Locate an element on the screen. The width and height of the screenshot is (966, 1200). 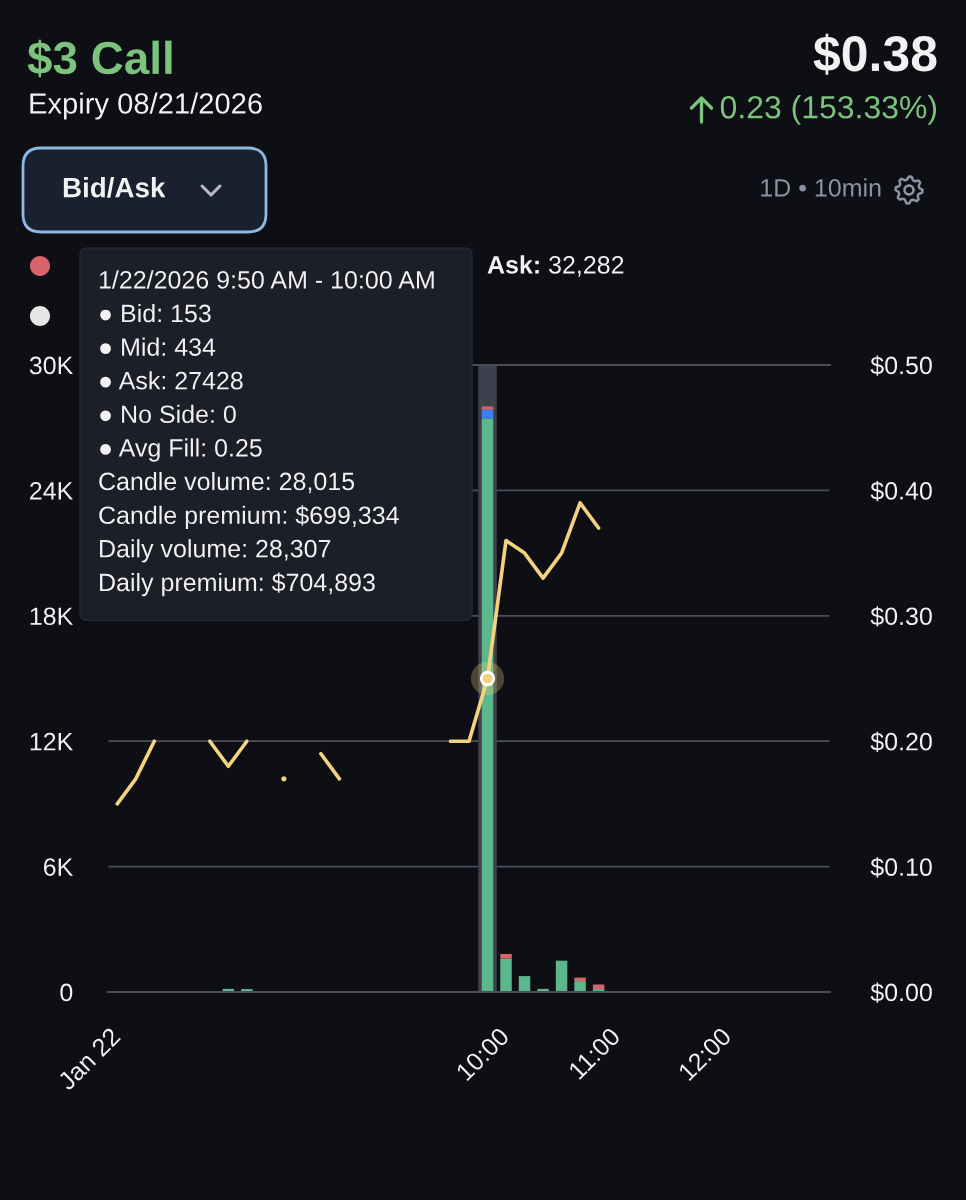
annotation: Candle volume: 28,015 is located at coordinates (227, 482).